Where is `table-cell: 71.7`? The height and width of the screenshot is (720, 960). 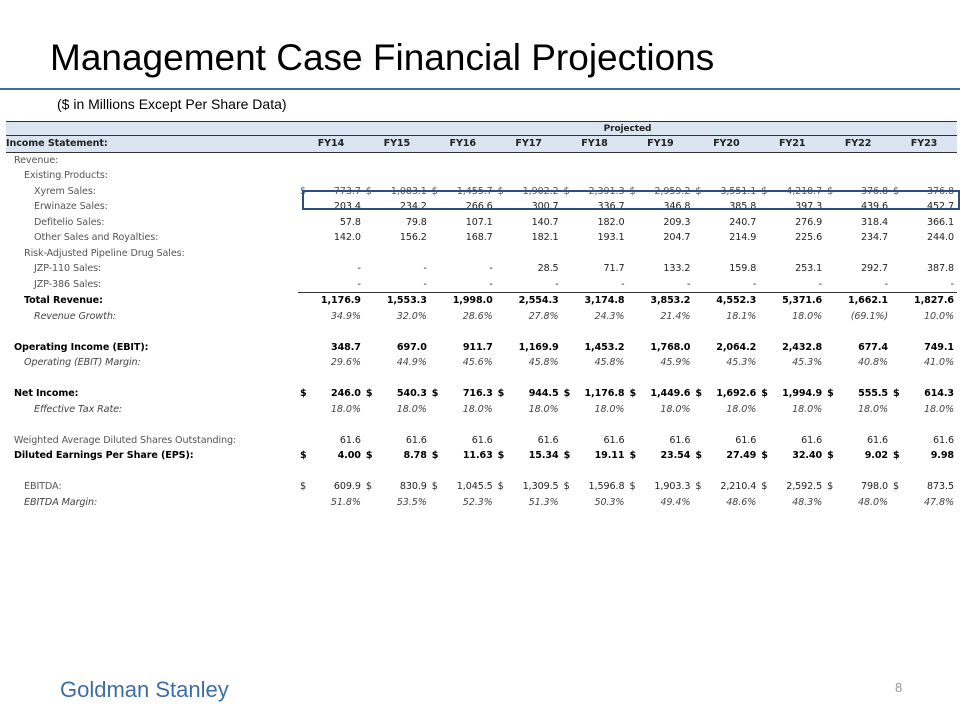
table-cell: 71.7 is located at coordinates (595, 269).